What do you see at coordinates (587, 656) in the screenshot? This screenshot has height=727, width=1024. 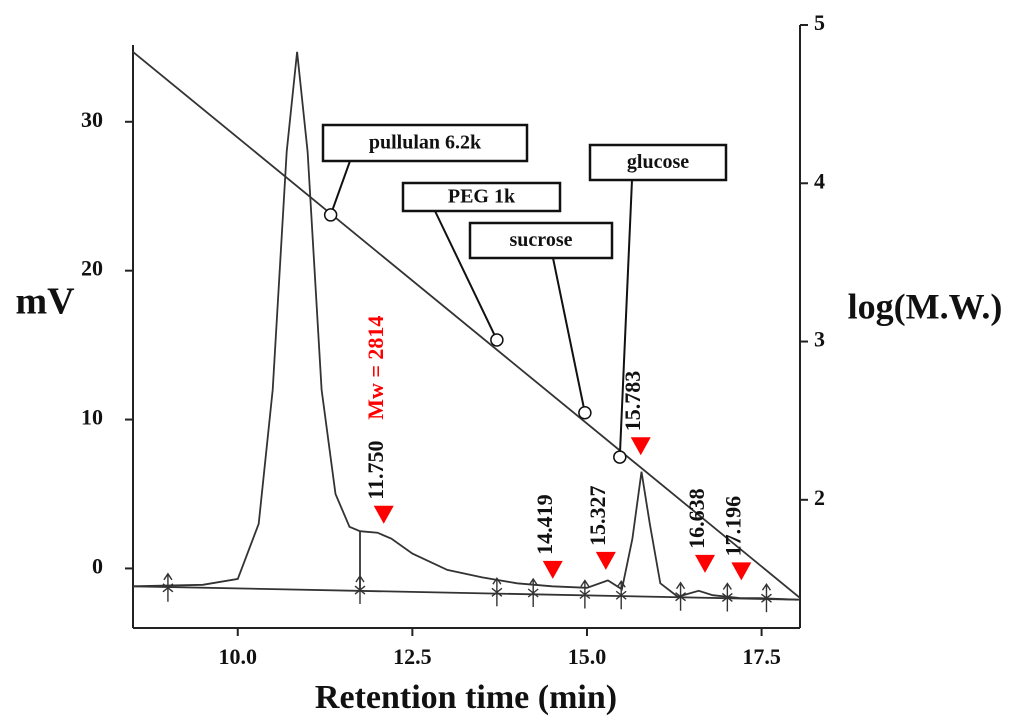 I see `x-tick-label: 15.0` at bounding box center [587, 656].